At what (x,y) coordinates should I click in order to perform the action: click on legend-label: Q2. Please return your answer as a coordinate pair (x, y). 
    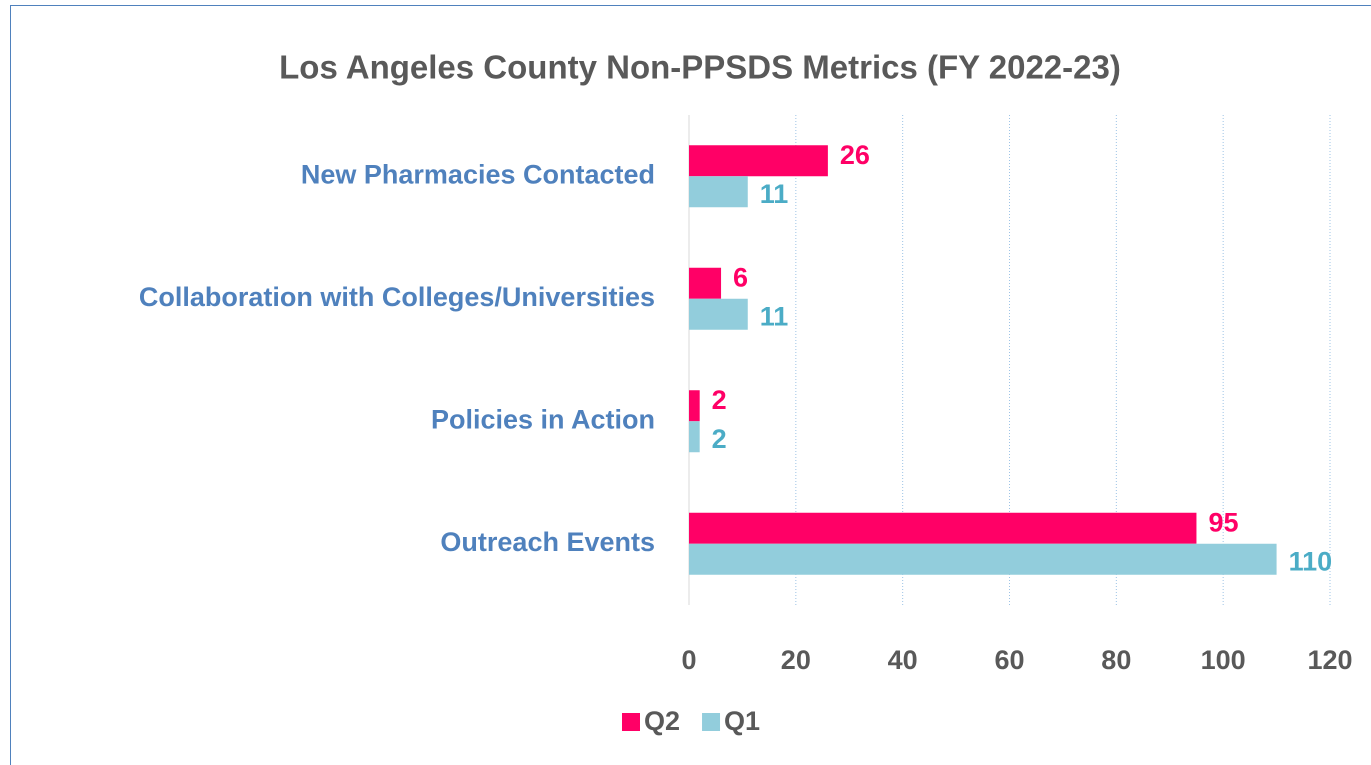
    Looking at the image, I should click on (662, 721).